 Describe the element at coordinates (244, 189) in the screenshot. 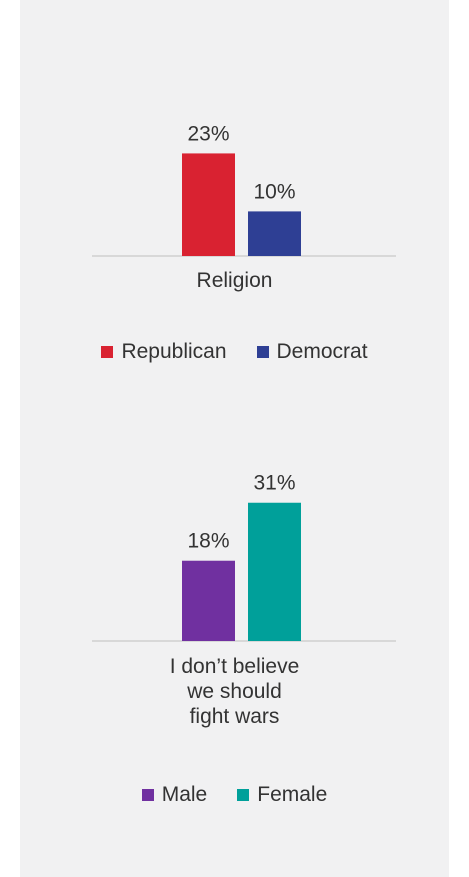

I see `chart-religion: 23% 10%` at that location.